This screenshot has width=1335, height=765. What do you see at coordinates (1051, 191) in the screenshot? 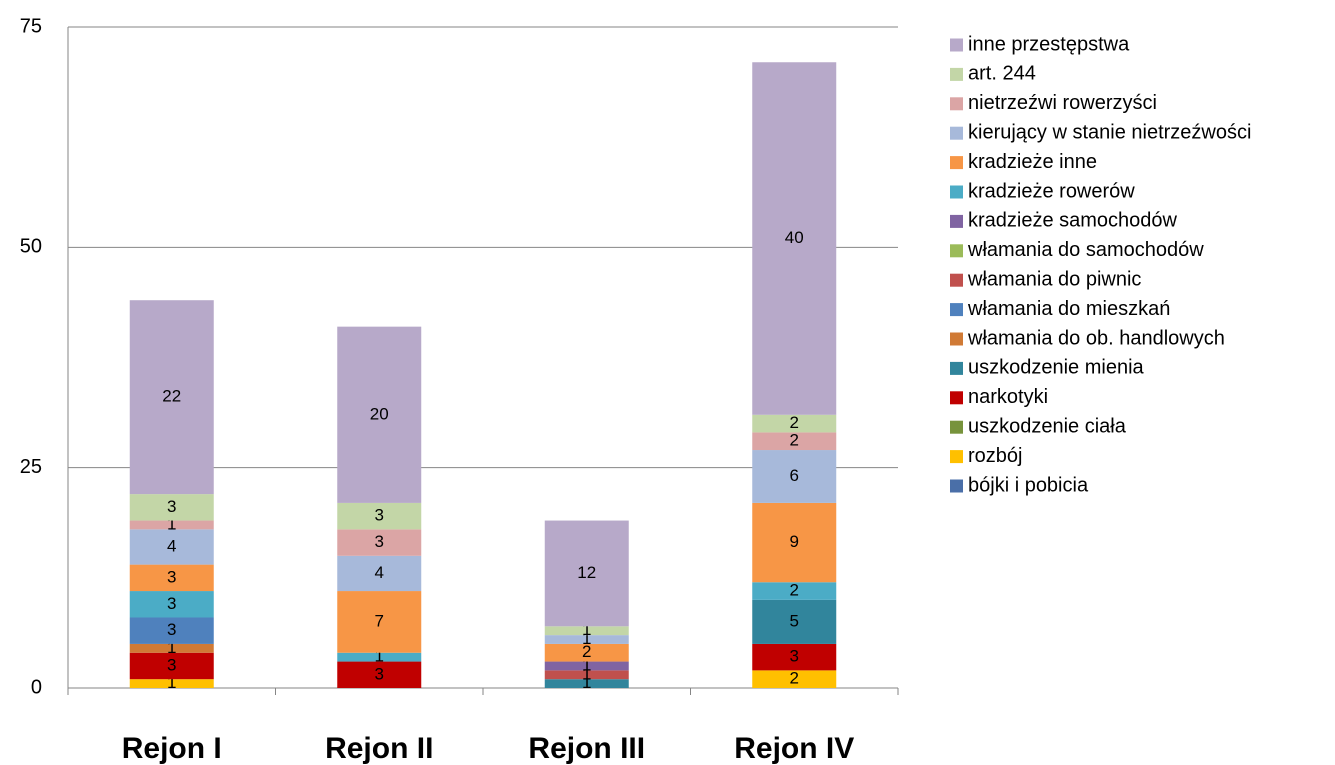
I see `legend-label: kradzieże rowerów` at bounding box center [1051, 191].